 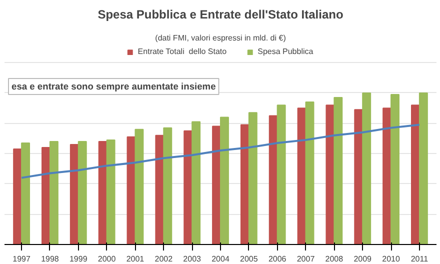 I want to click on x-tick-label: 2006, so click(x=277, y=259).